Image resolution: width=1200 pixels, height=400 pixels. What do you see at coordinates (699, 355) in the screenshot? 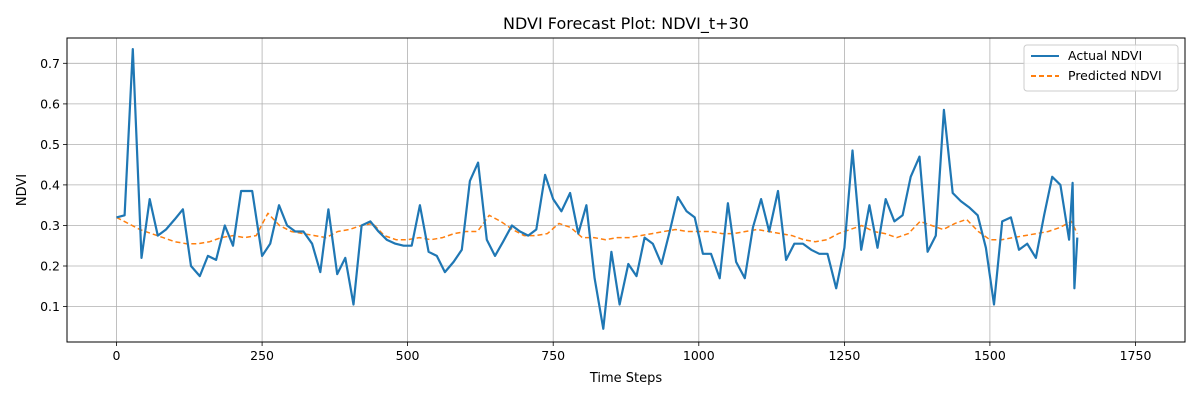
I see `x-tick-label: 1000` at bounding box center [699, 355].